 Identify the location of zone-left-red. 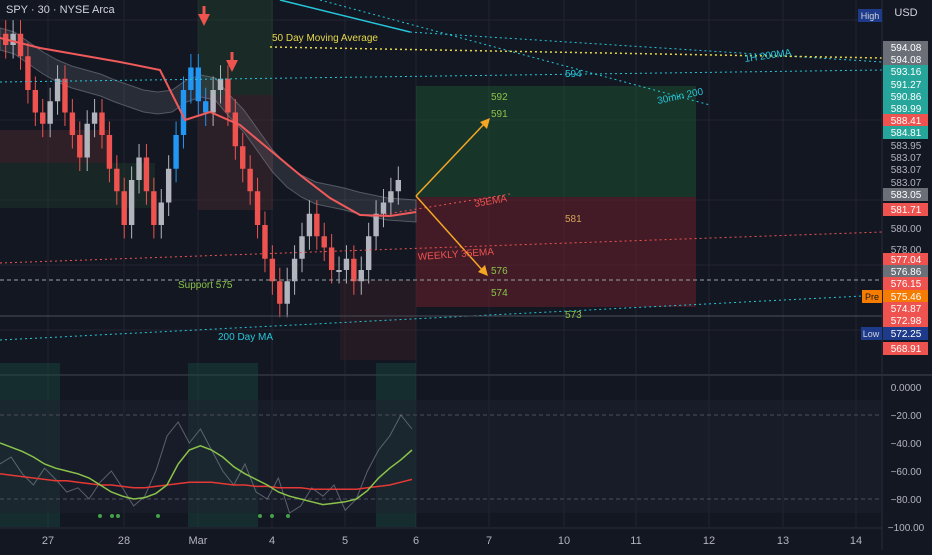
(55, 146).